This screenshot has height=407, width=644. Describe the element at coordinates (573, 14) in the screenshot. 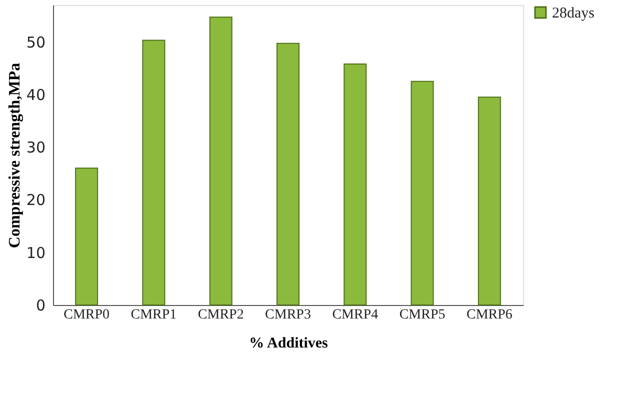

I see `legend-label: 28days` at that location.